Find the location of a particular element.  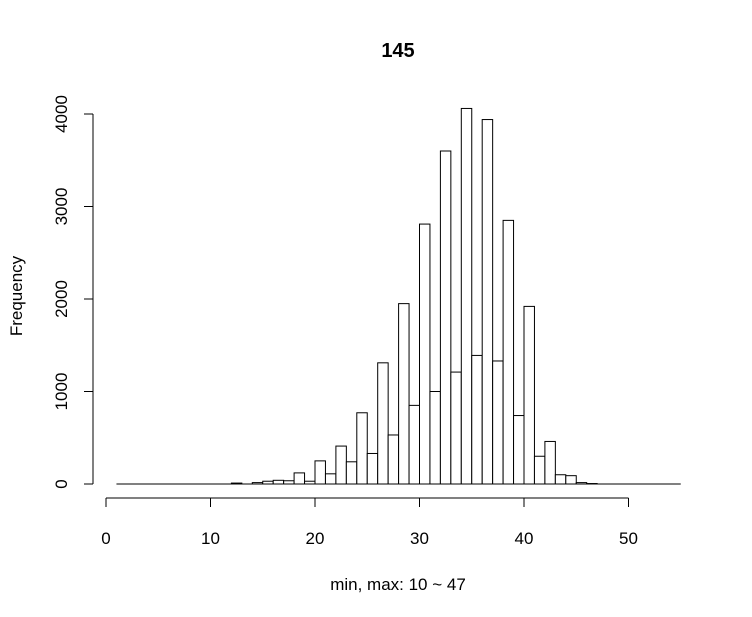

x-axis: 0 10 20 30 40 50 is located at coordinates (369, 522).